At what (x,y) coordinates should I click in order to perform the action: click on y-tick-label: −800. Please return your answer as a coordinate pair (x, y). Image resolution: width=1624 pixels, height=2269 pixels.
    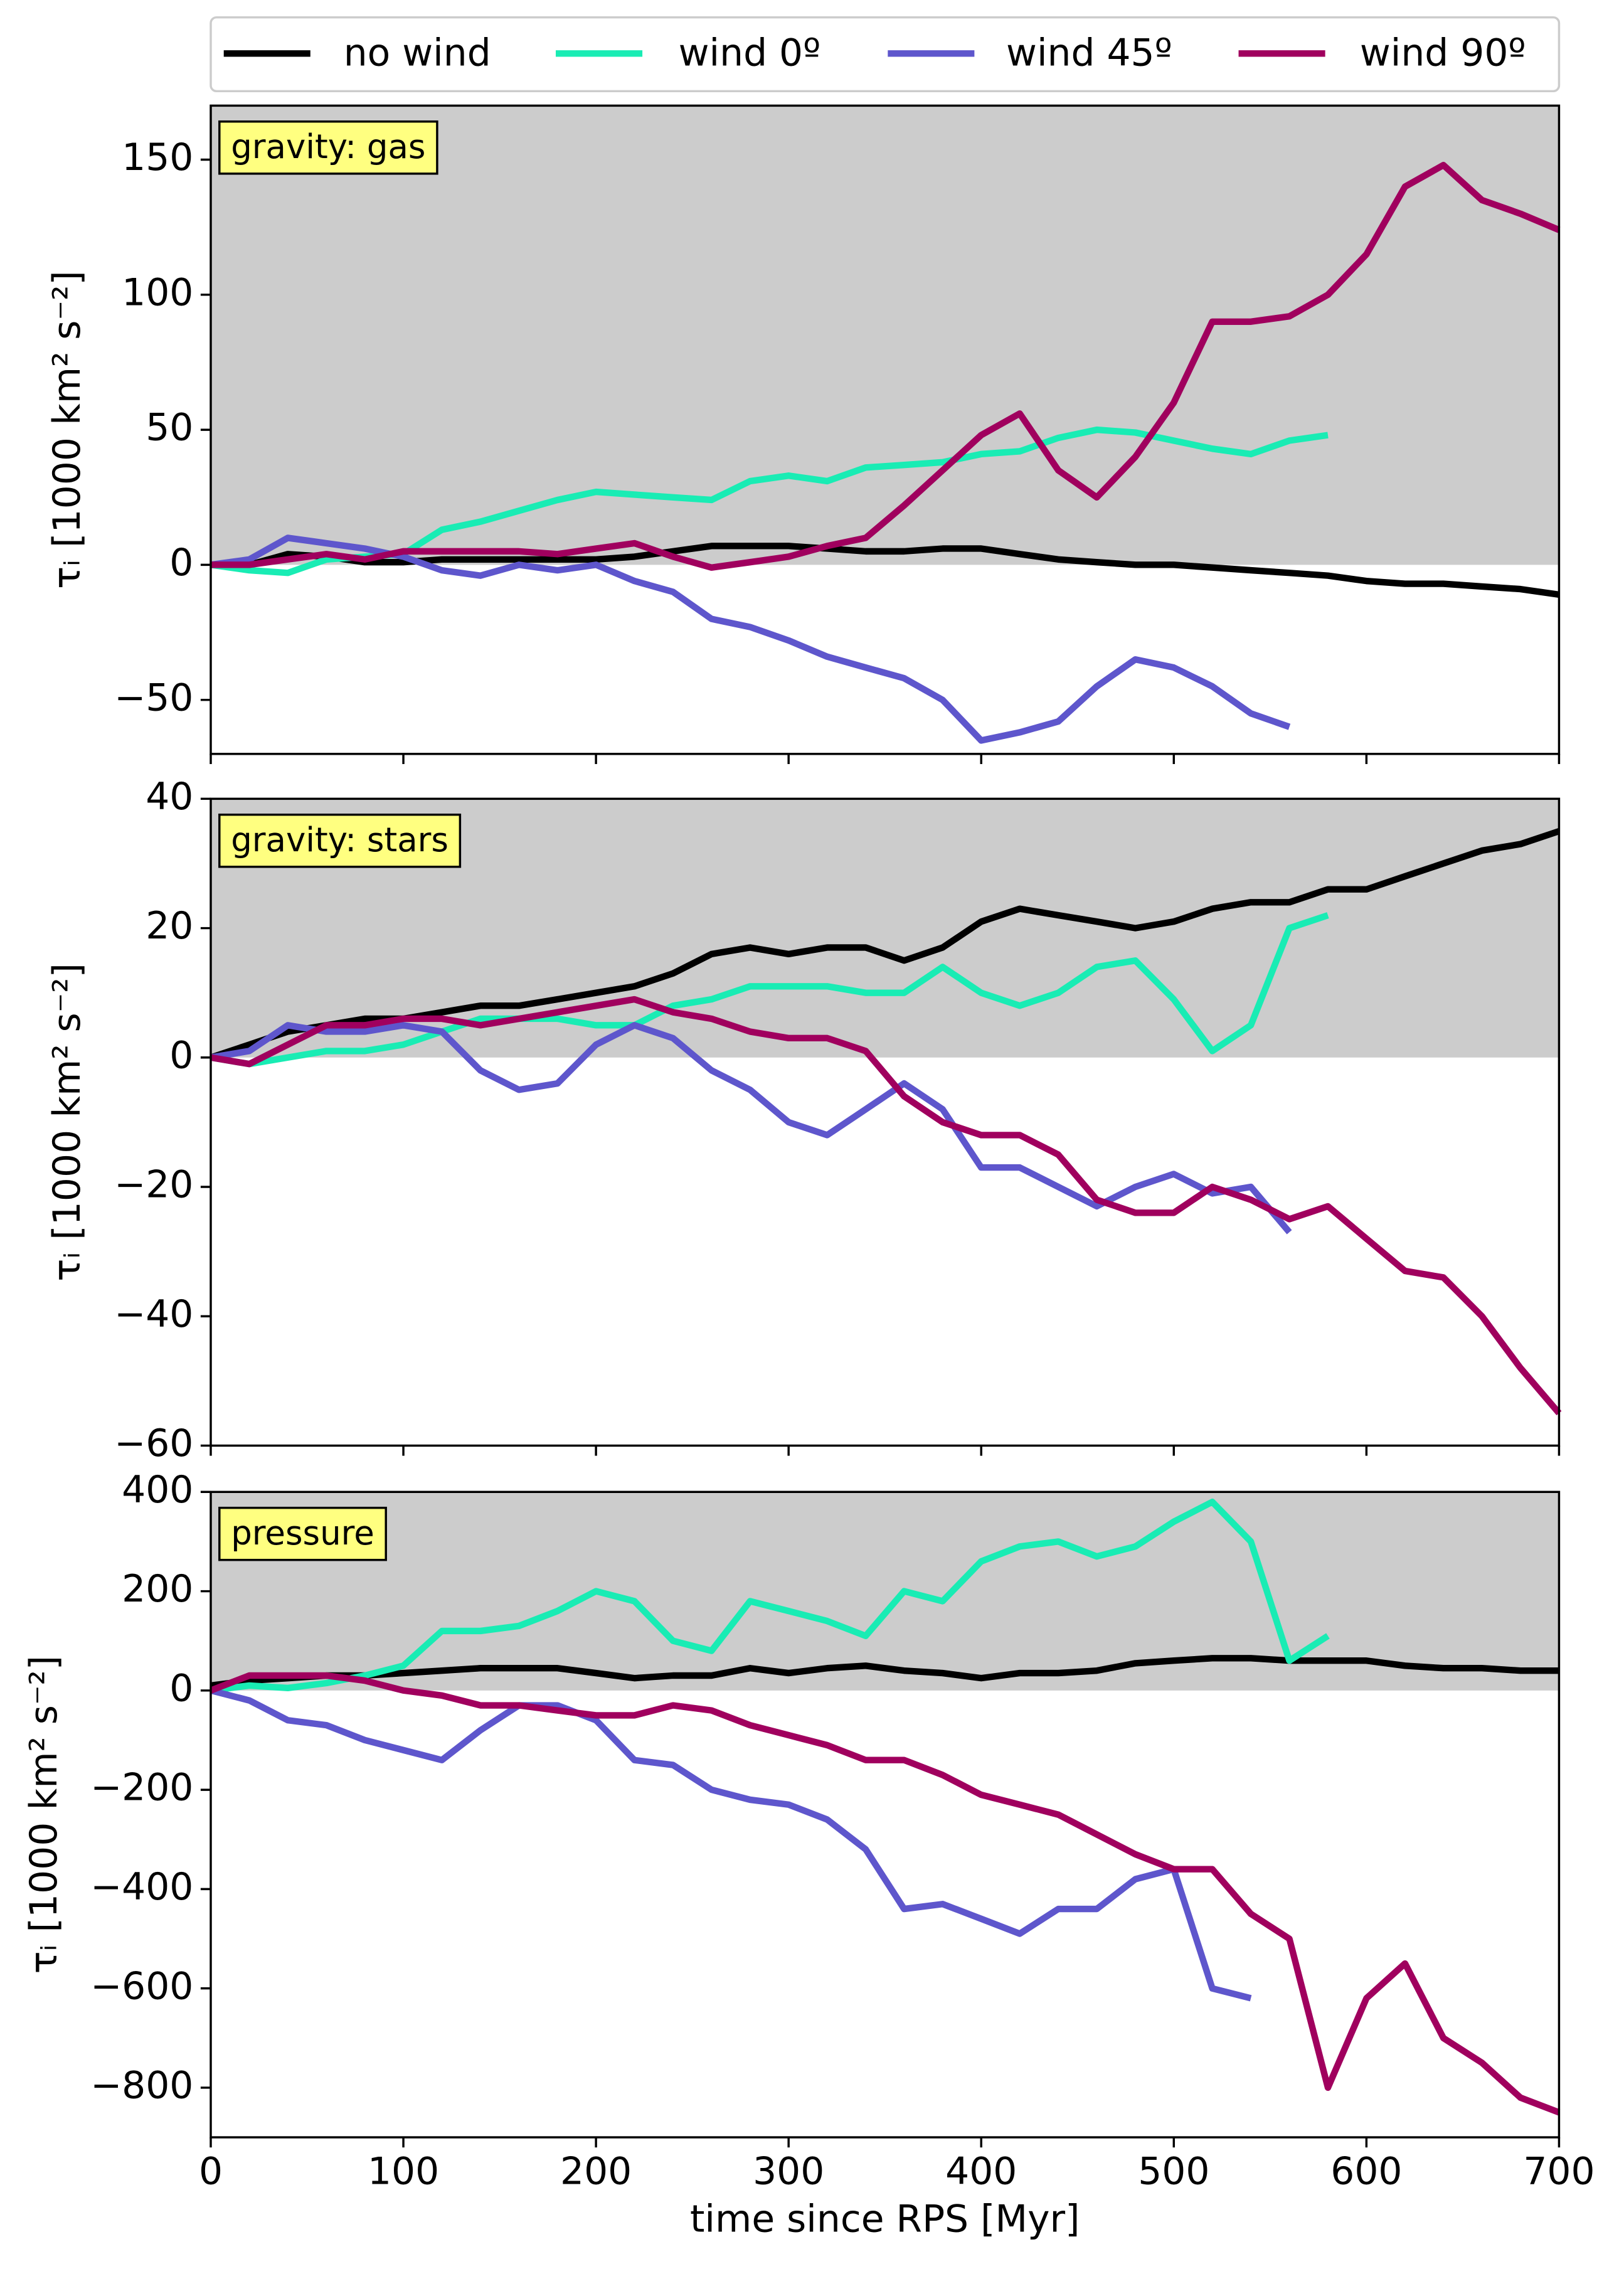
    Looking at the image, I should click on (141, 2085).